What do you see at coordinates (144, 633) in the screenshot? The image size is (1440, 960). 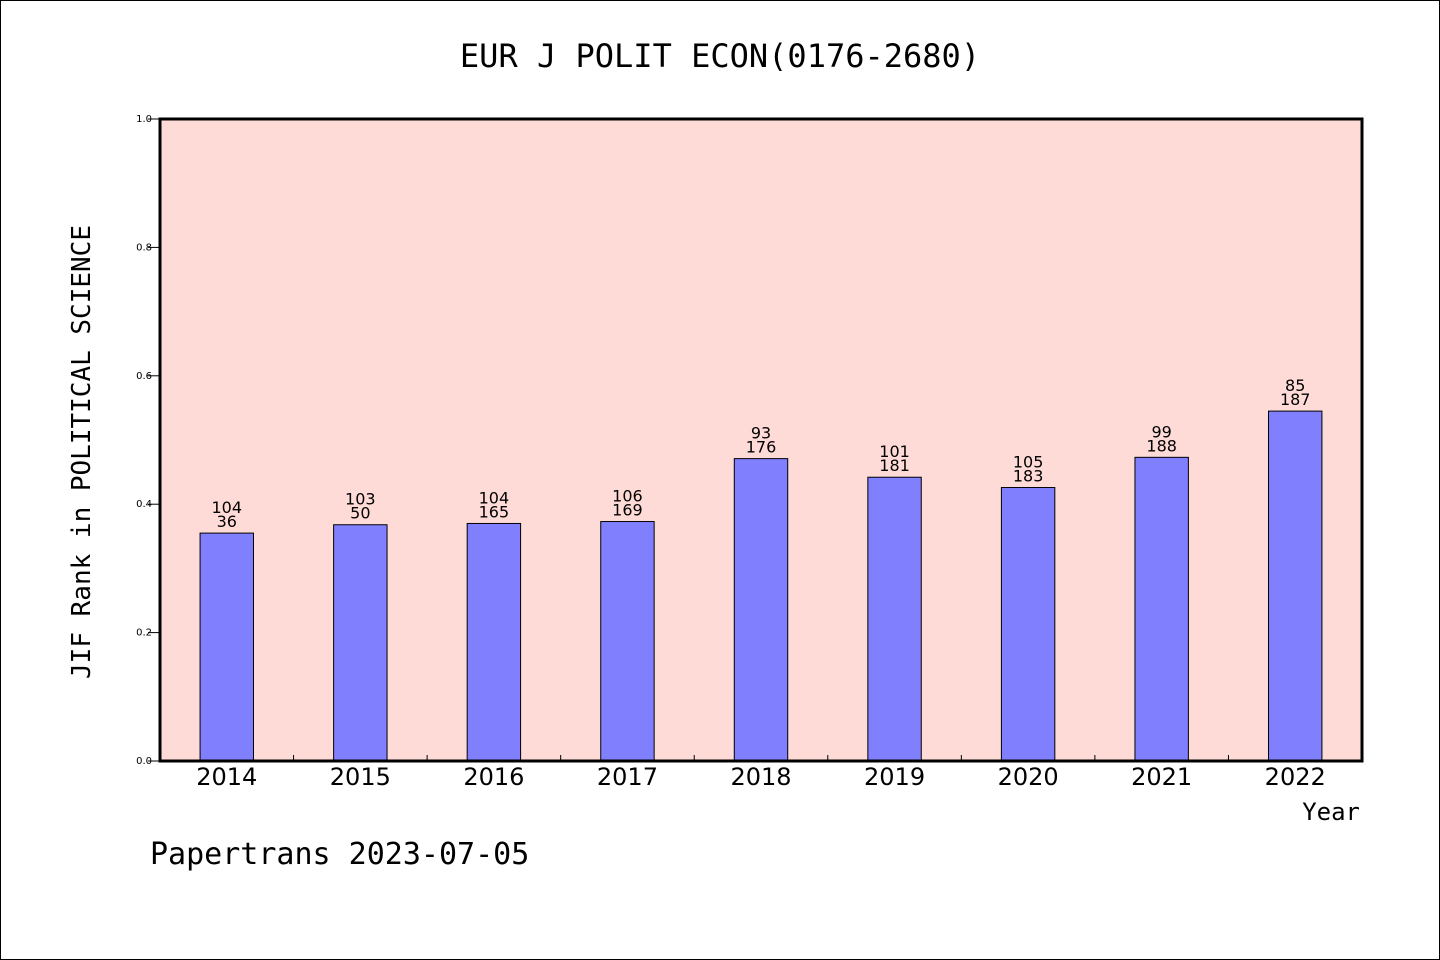 I see `y-tick-label: 0.2` at bounding box center [144, 633].